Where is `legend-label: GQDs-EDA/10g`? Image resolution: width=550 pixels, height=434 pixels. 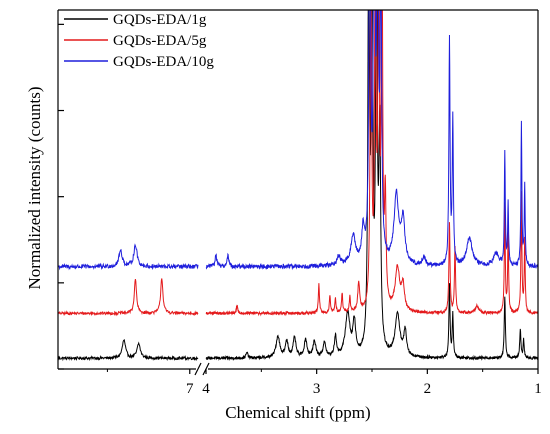 legend-label: GQDs-EDA/10g is located at coordinates (163, 62).